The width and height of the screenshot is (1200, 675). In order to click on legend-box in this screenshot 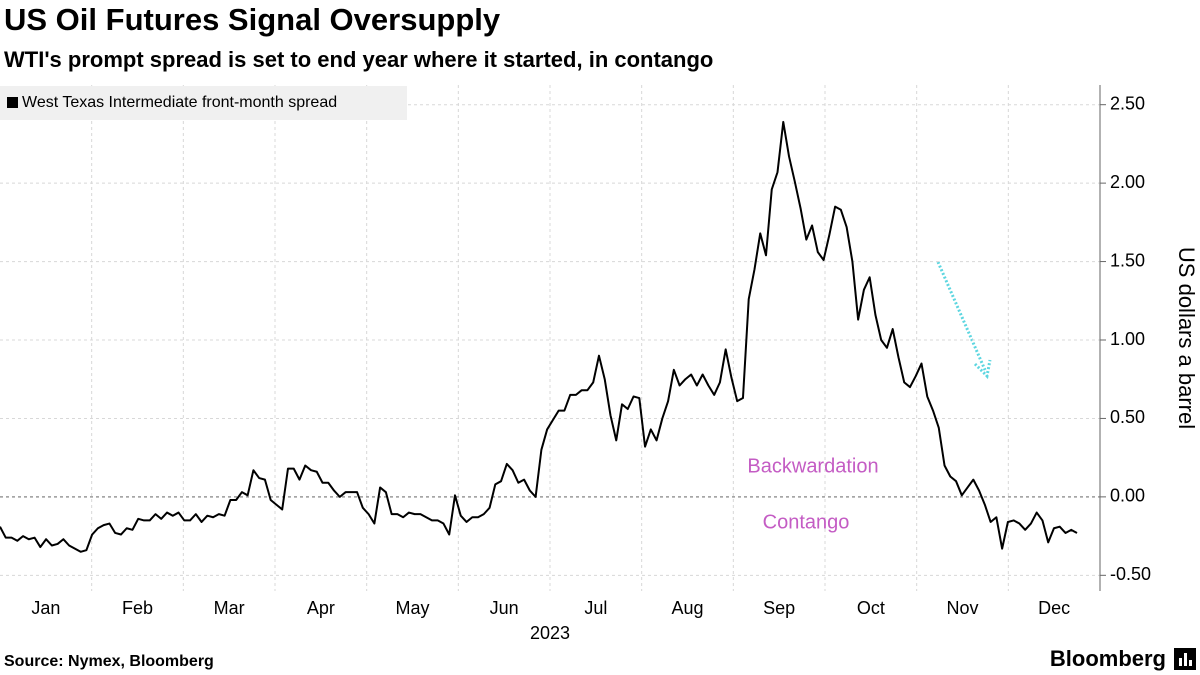, I will do `click(203, 103)`.